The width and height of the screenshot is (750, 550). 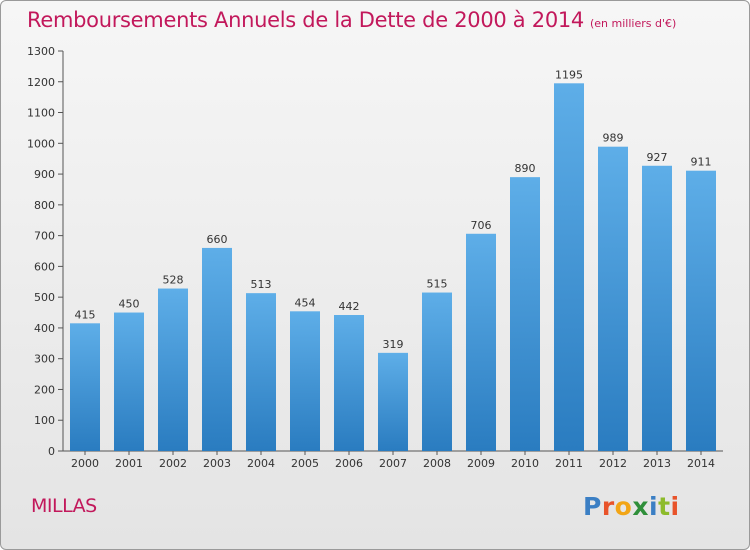 I want to click on y-tick-label: 600, so click(x=44, y=266).